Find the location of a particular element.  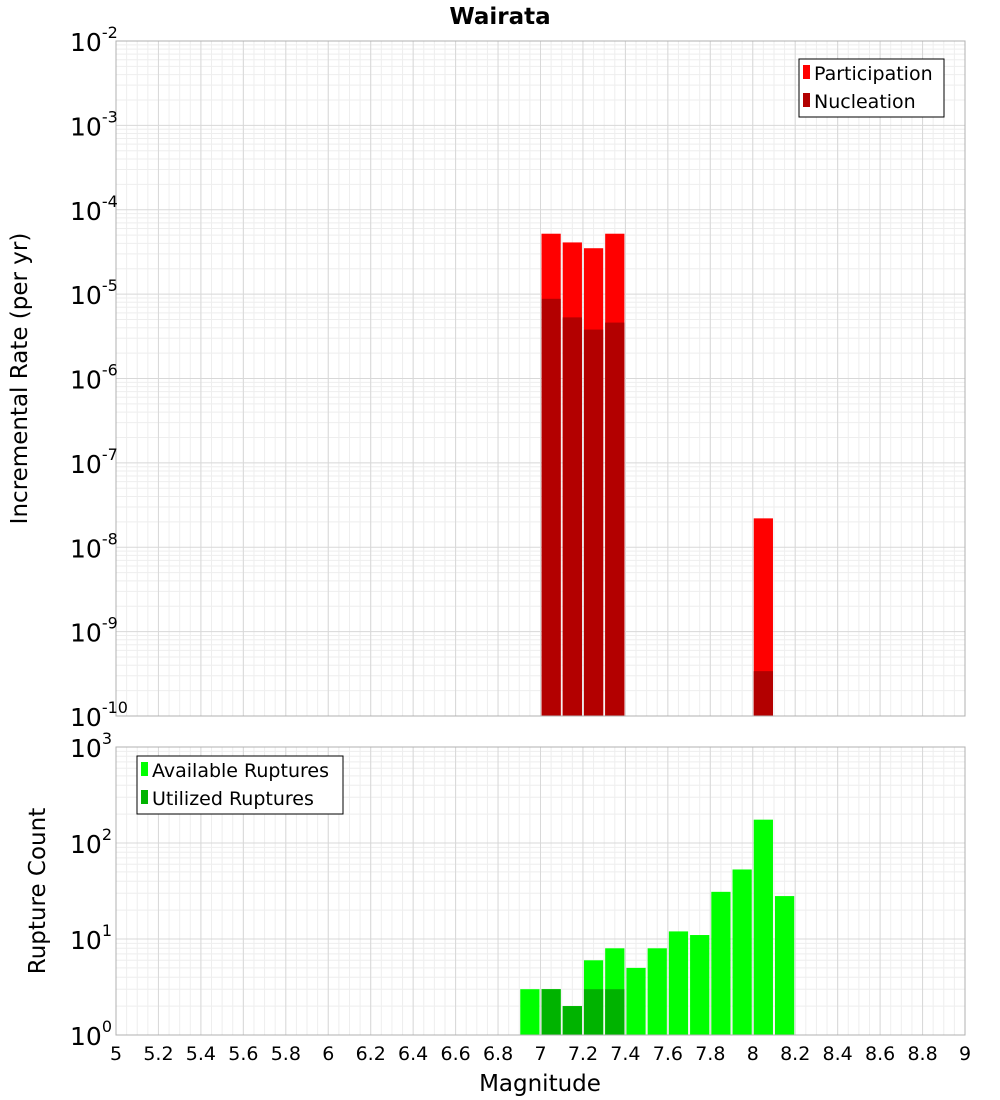

x-tick-label: 6.2 is located at coordinates (371, 1054).